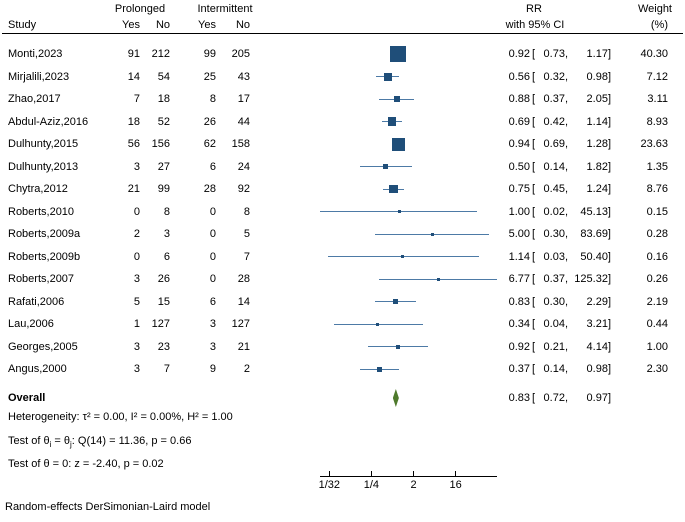  What do you see at coordinates (598, 99) in the screenshot?
I see `ci-high: 2.05]` at bounding box center [598, 99].